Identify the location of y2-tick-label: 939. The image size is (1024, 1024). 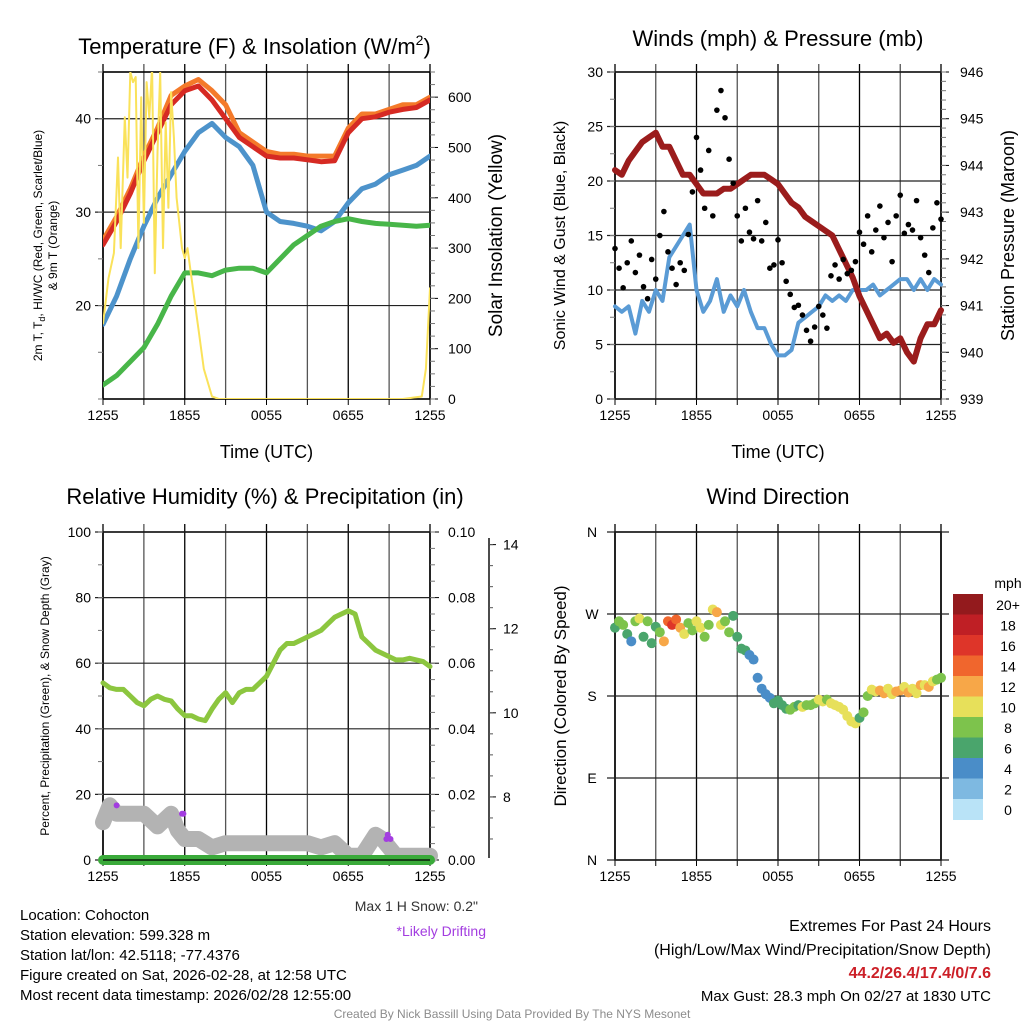
(972, 399).